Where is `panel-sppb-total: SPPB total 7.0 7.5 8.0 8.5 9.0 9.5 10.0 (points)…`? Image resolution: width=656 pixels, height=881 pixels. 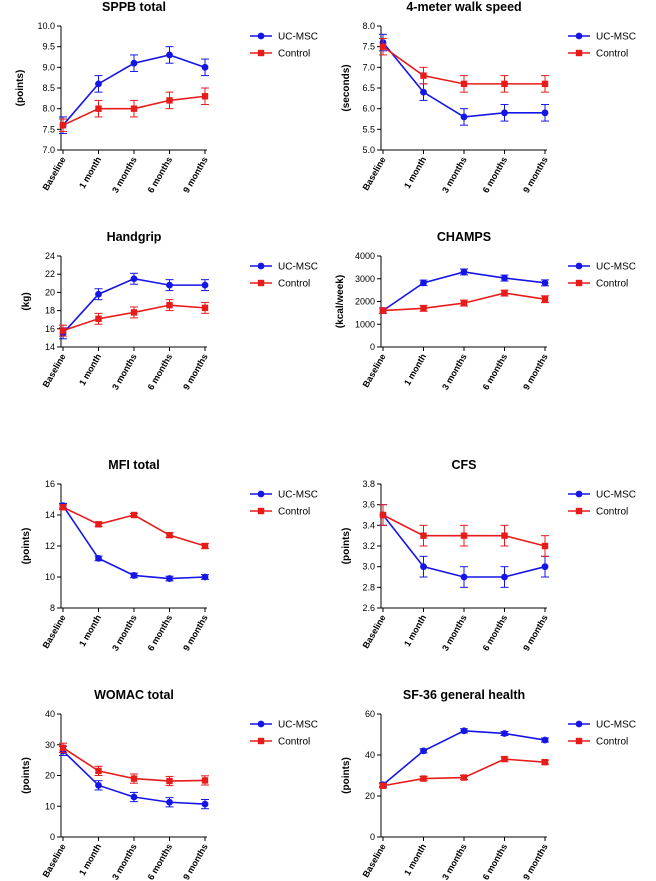 panel-sppb-total: SPPB total 7.0 7.5 8.0 8.5 9.0 9.5 10.0 (points)… is located at coordinates (166, 97).